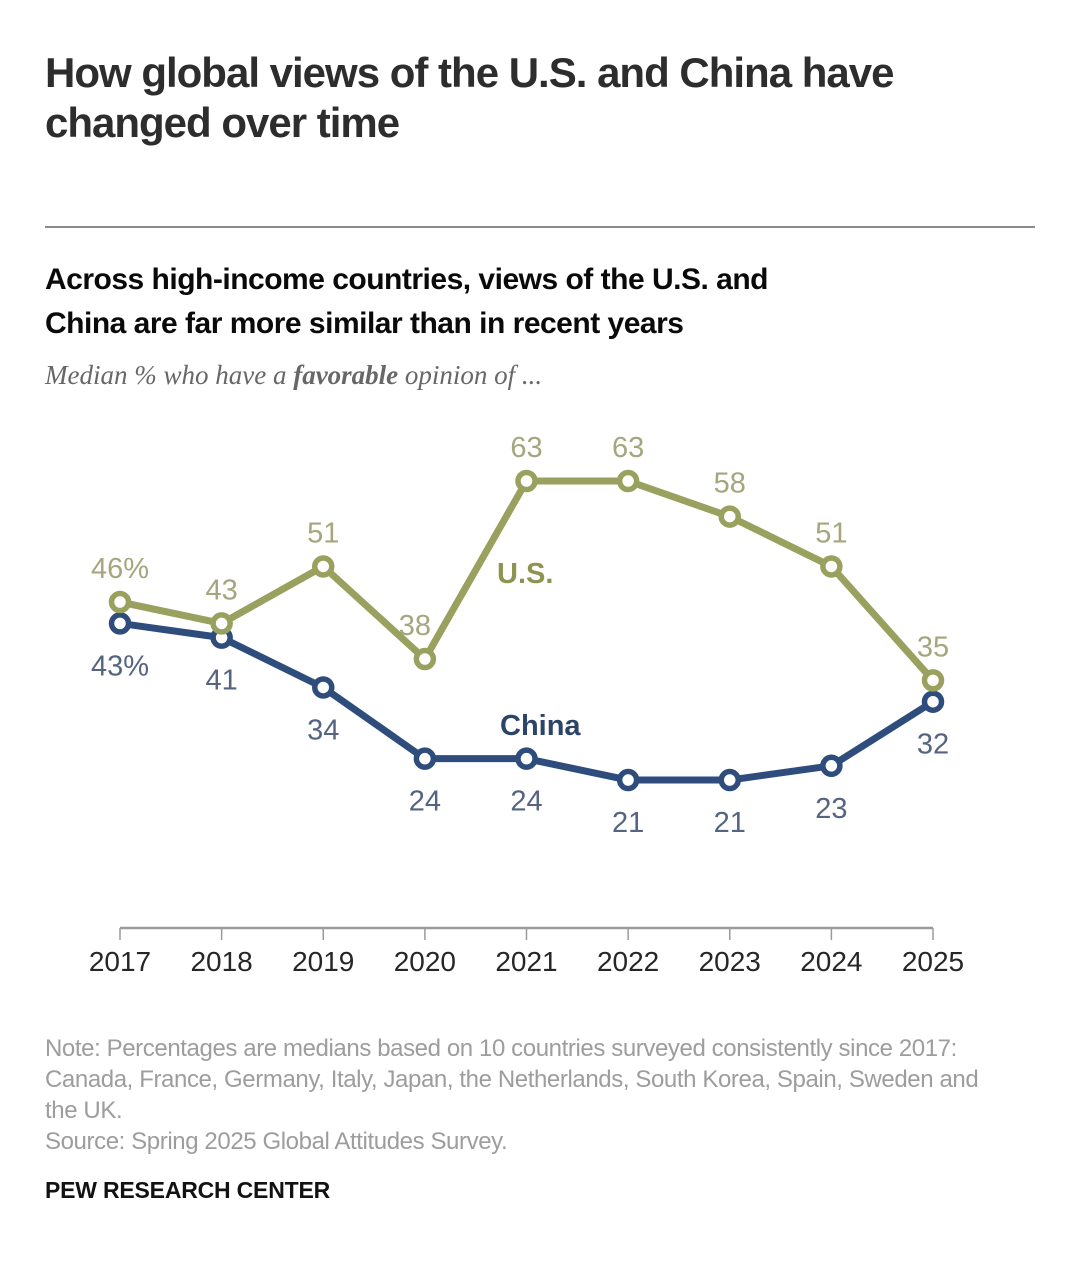 The image size is (1080, 1267). I want to click on note-line-3: the UK., so click(84, 1110).